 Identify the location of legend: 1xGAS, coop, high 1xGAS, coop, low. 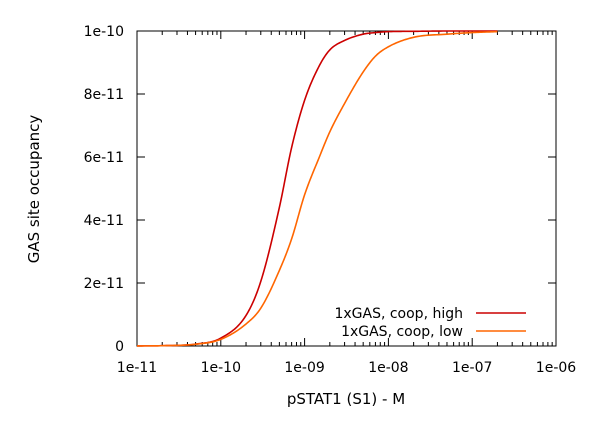
(430, 323).